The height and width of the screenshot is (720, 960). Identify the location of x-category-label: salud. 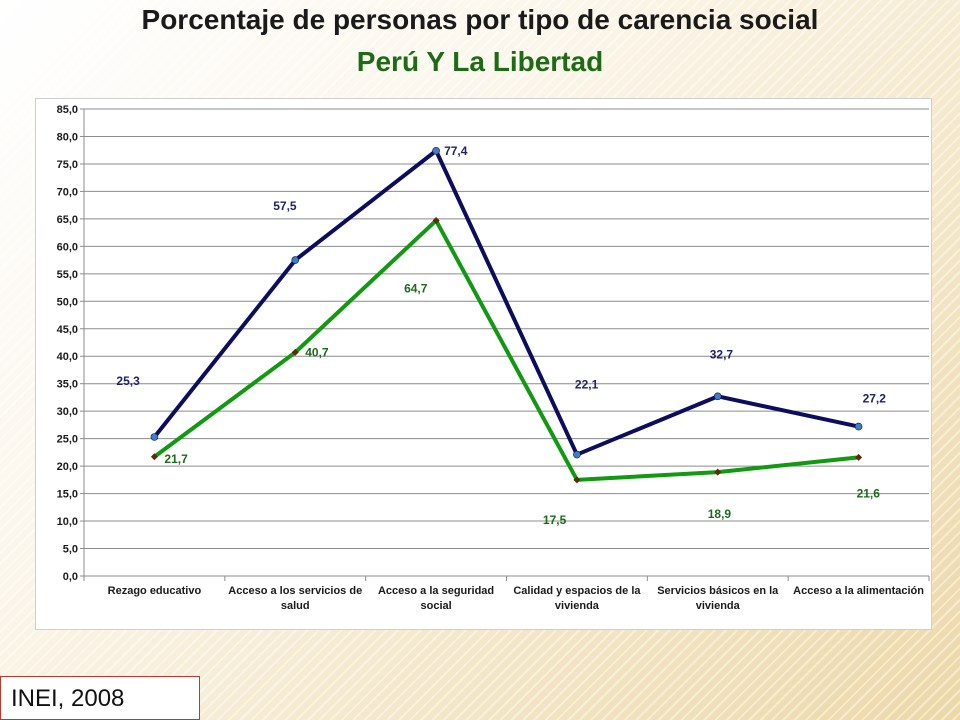
(295, 606).